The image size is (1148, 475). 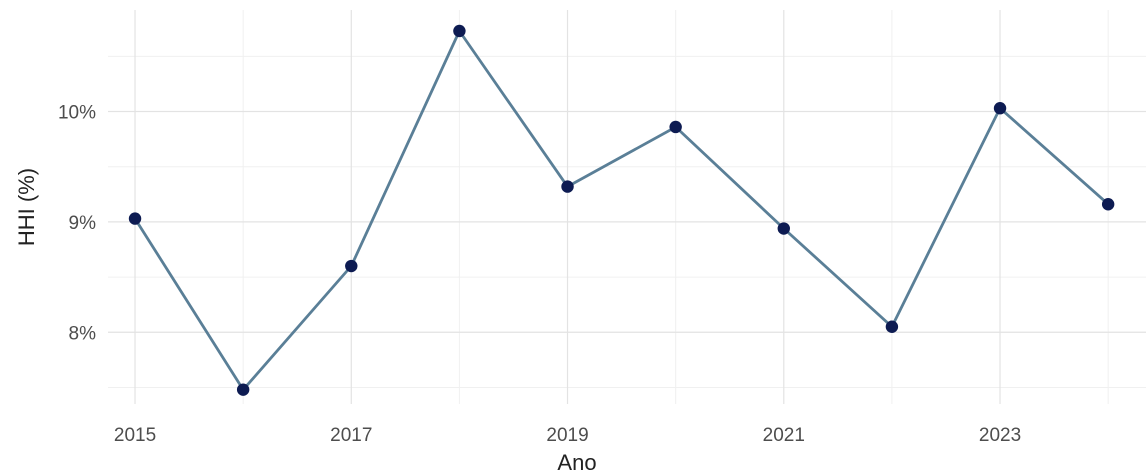 What do you see at coordinates (675, 127) in the screenshot?
I see `data-point-2020` at bounding box center [675, 127].